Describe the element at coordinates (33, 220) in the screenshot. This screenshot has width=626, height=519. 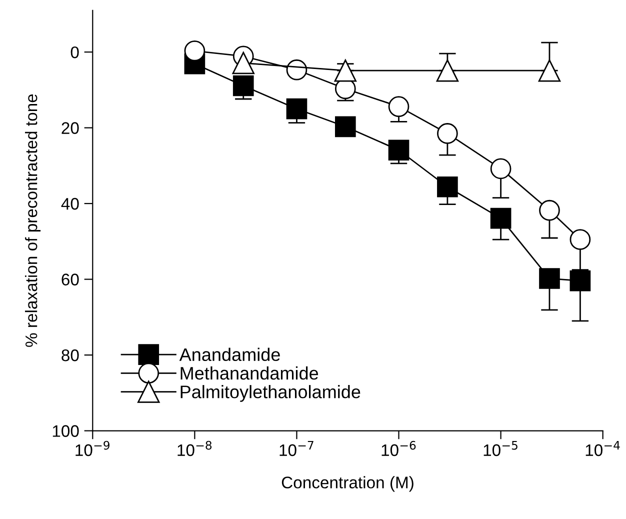
I see `y-axis-title: % relaxation of precontracted tone` at that location.